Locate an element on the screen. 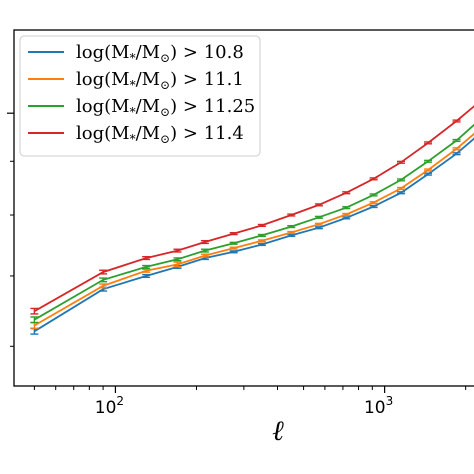  legend-frame is located at coordinates (140, 96).